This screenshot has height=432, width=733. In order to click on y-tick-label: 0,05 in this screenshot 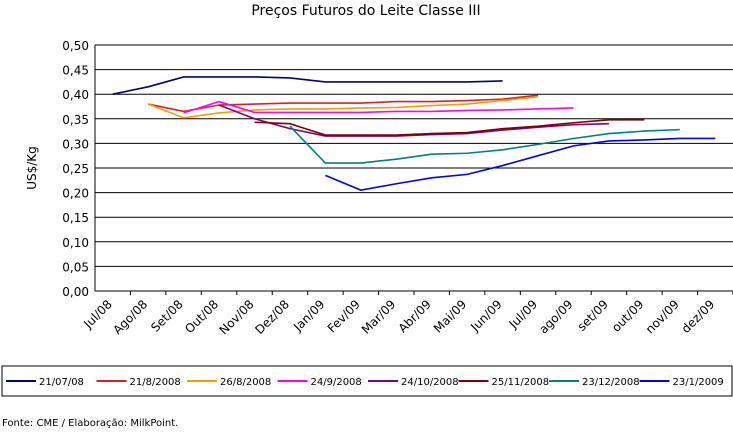, I will do `click(75, 267)`.